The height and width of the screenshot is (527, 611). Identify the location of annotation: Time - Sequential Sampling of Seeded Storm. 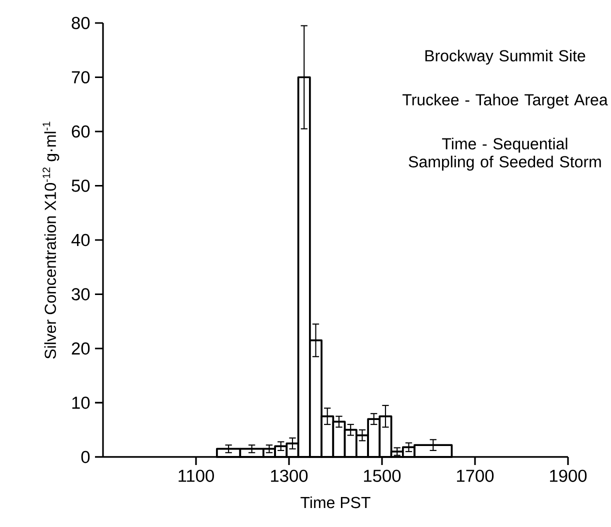
(504, 154).